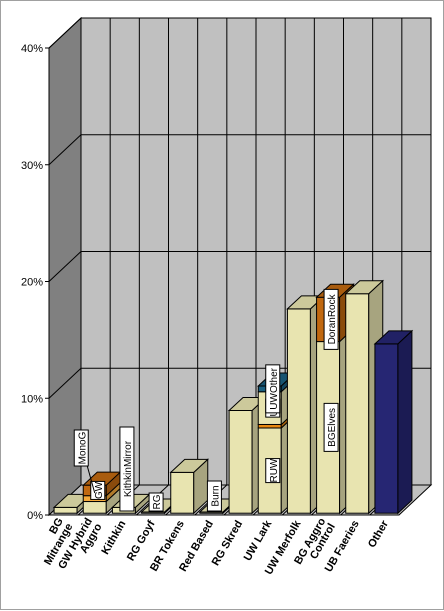  Describe the element at coordinates (113, 537) in the screenshot. I see `x-tick-label: Kithkin` at that location.